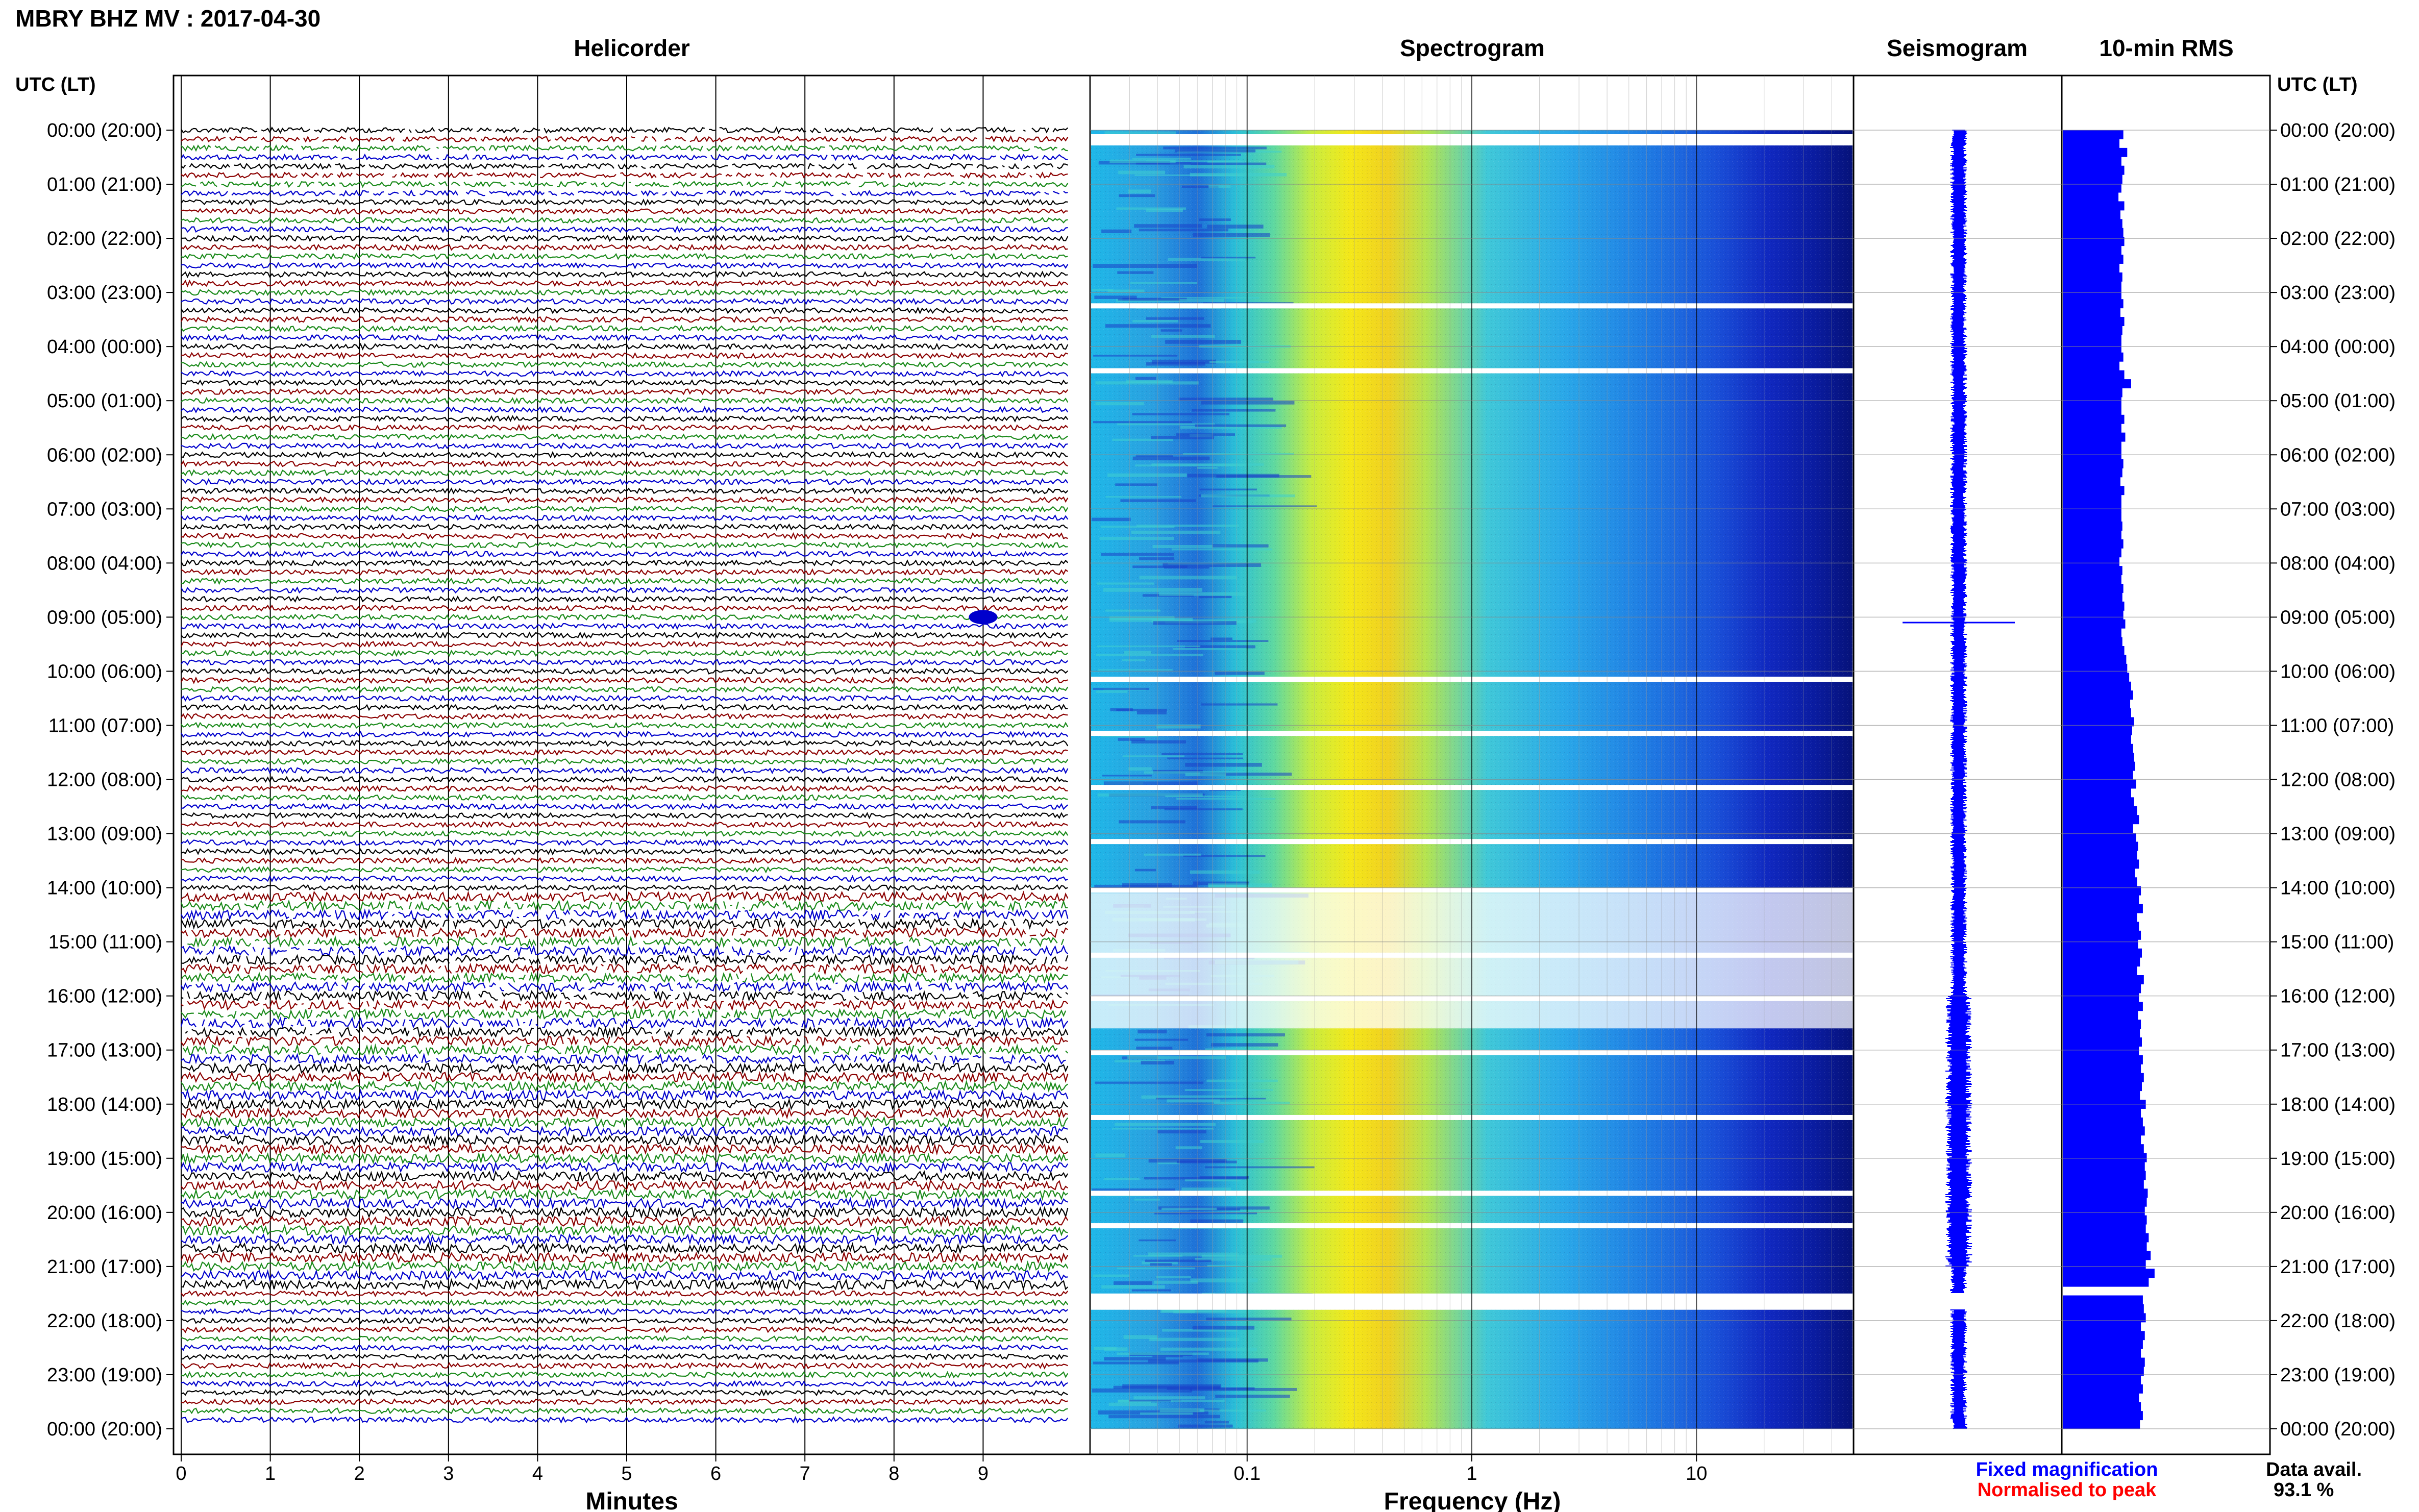  What do you see at coordinates (104, 617) in the screenshot?
I see `hour-label-left: 09:00 (05:00)` at bounding box center [104, 617].